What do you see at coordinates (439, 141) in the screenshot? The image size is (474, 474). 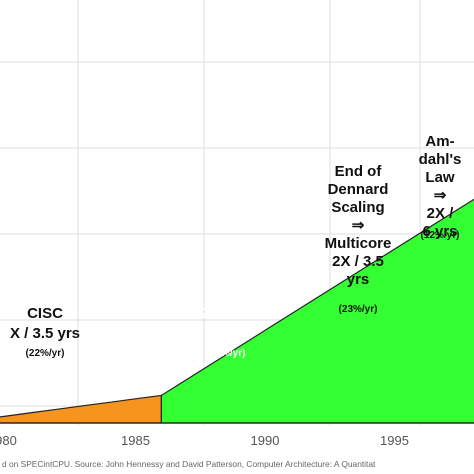 I see `era-label-3-line-0: Am-` at bounding box center [439, 141].